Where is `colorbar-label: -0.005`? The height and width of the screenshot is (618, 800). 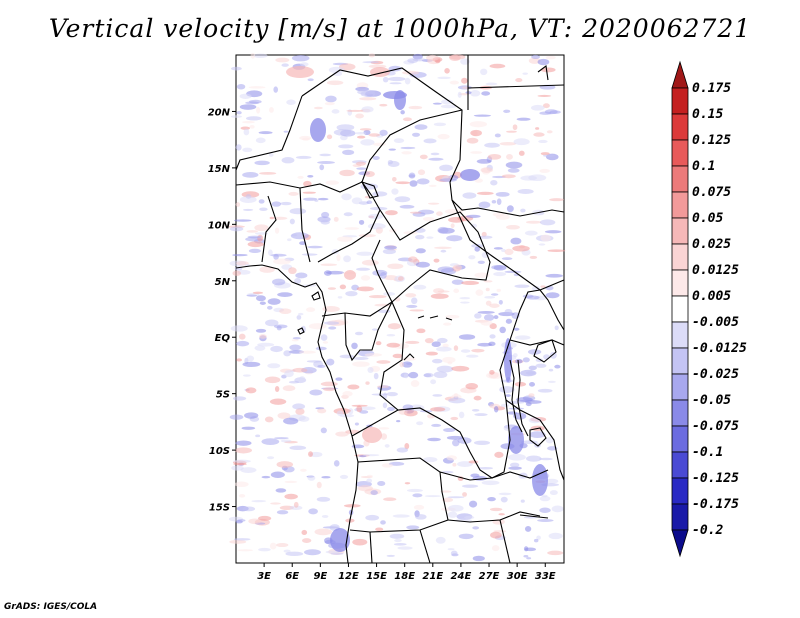 colorbar-label: -0.005 is located at coordinates (715, 322).